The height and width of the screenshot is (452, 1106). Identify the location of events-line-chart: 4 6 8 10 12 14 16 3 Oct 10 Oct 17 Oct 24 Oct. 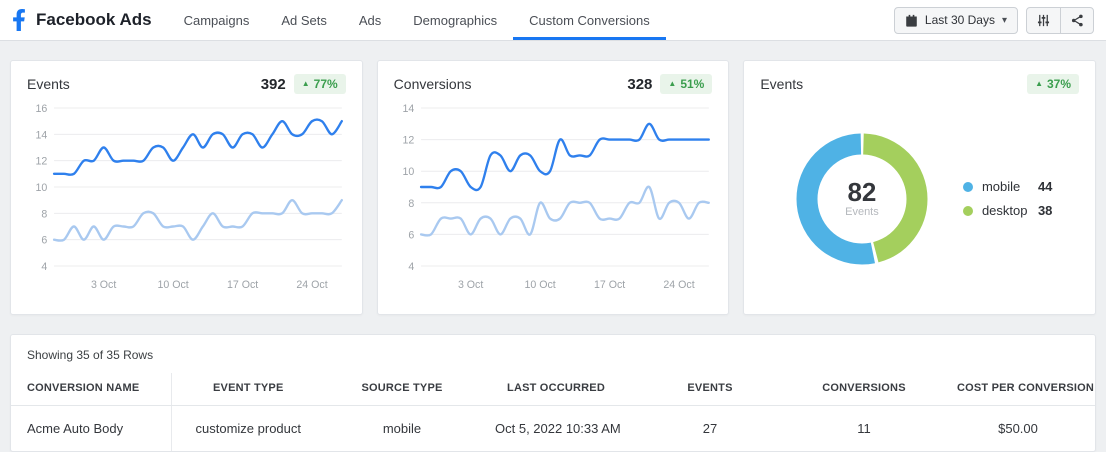
(186, 198).